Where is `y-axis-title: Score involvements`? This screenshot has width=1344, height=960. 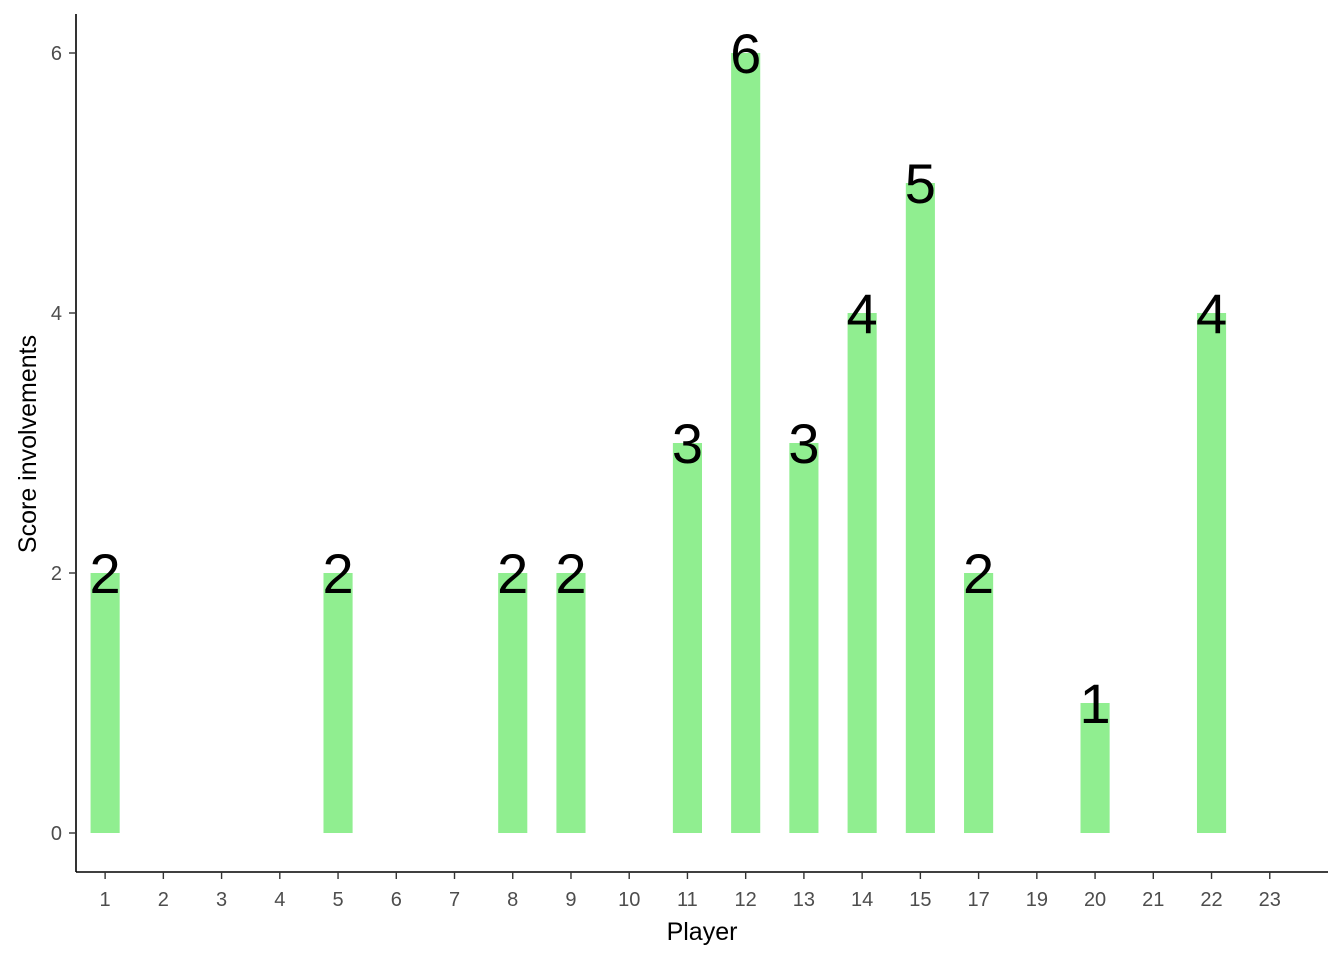 y-axis-title: Score involvements is located at coordinates (28, 444).